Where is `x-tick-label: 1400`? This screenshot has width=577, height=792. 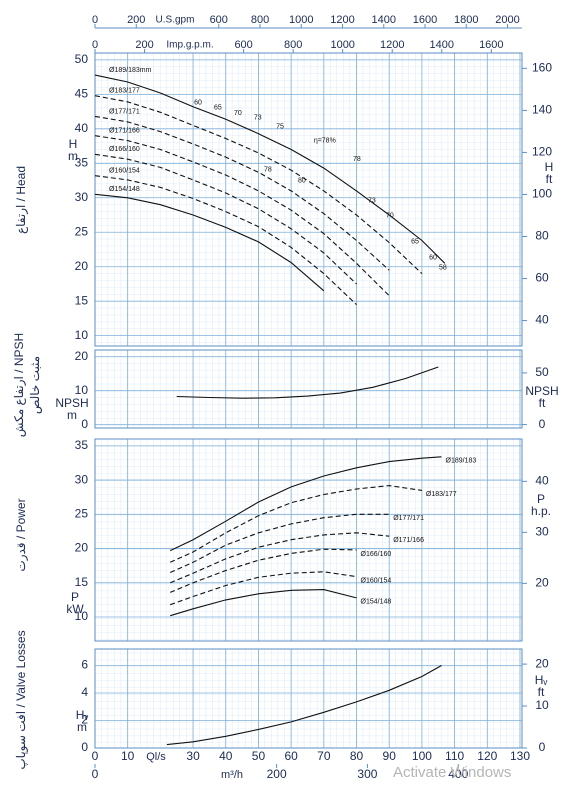
x-tick-label: 1400 is located at coordinates (384, 20).